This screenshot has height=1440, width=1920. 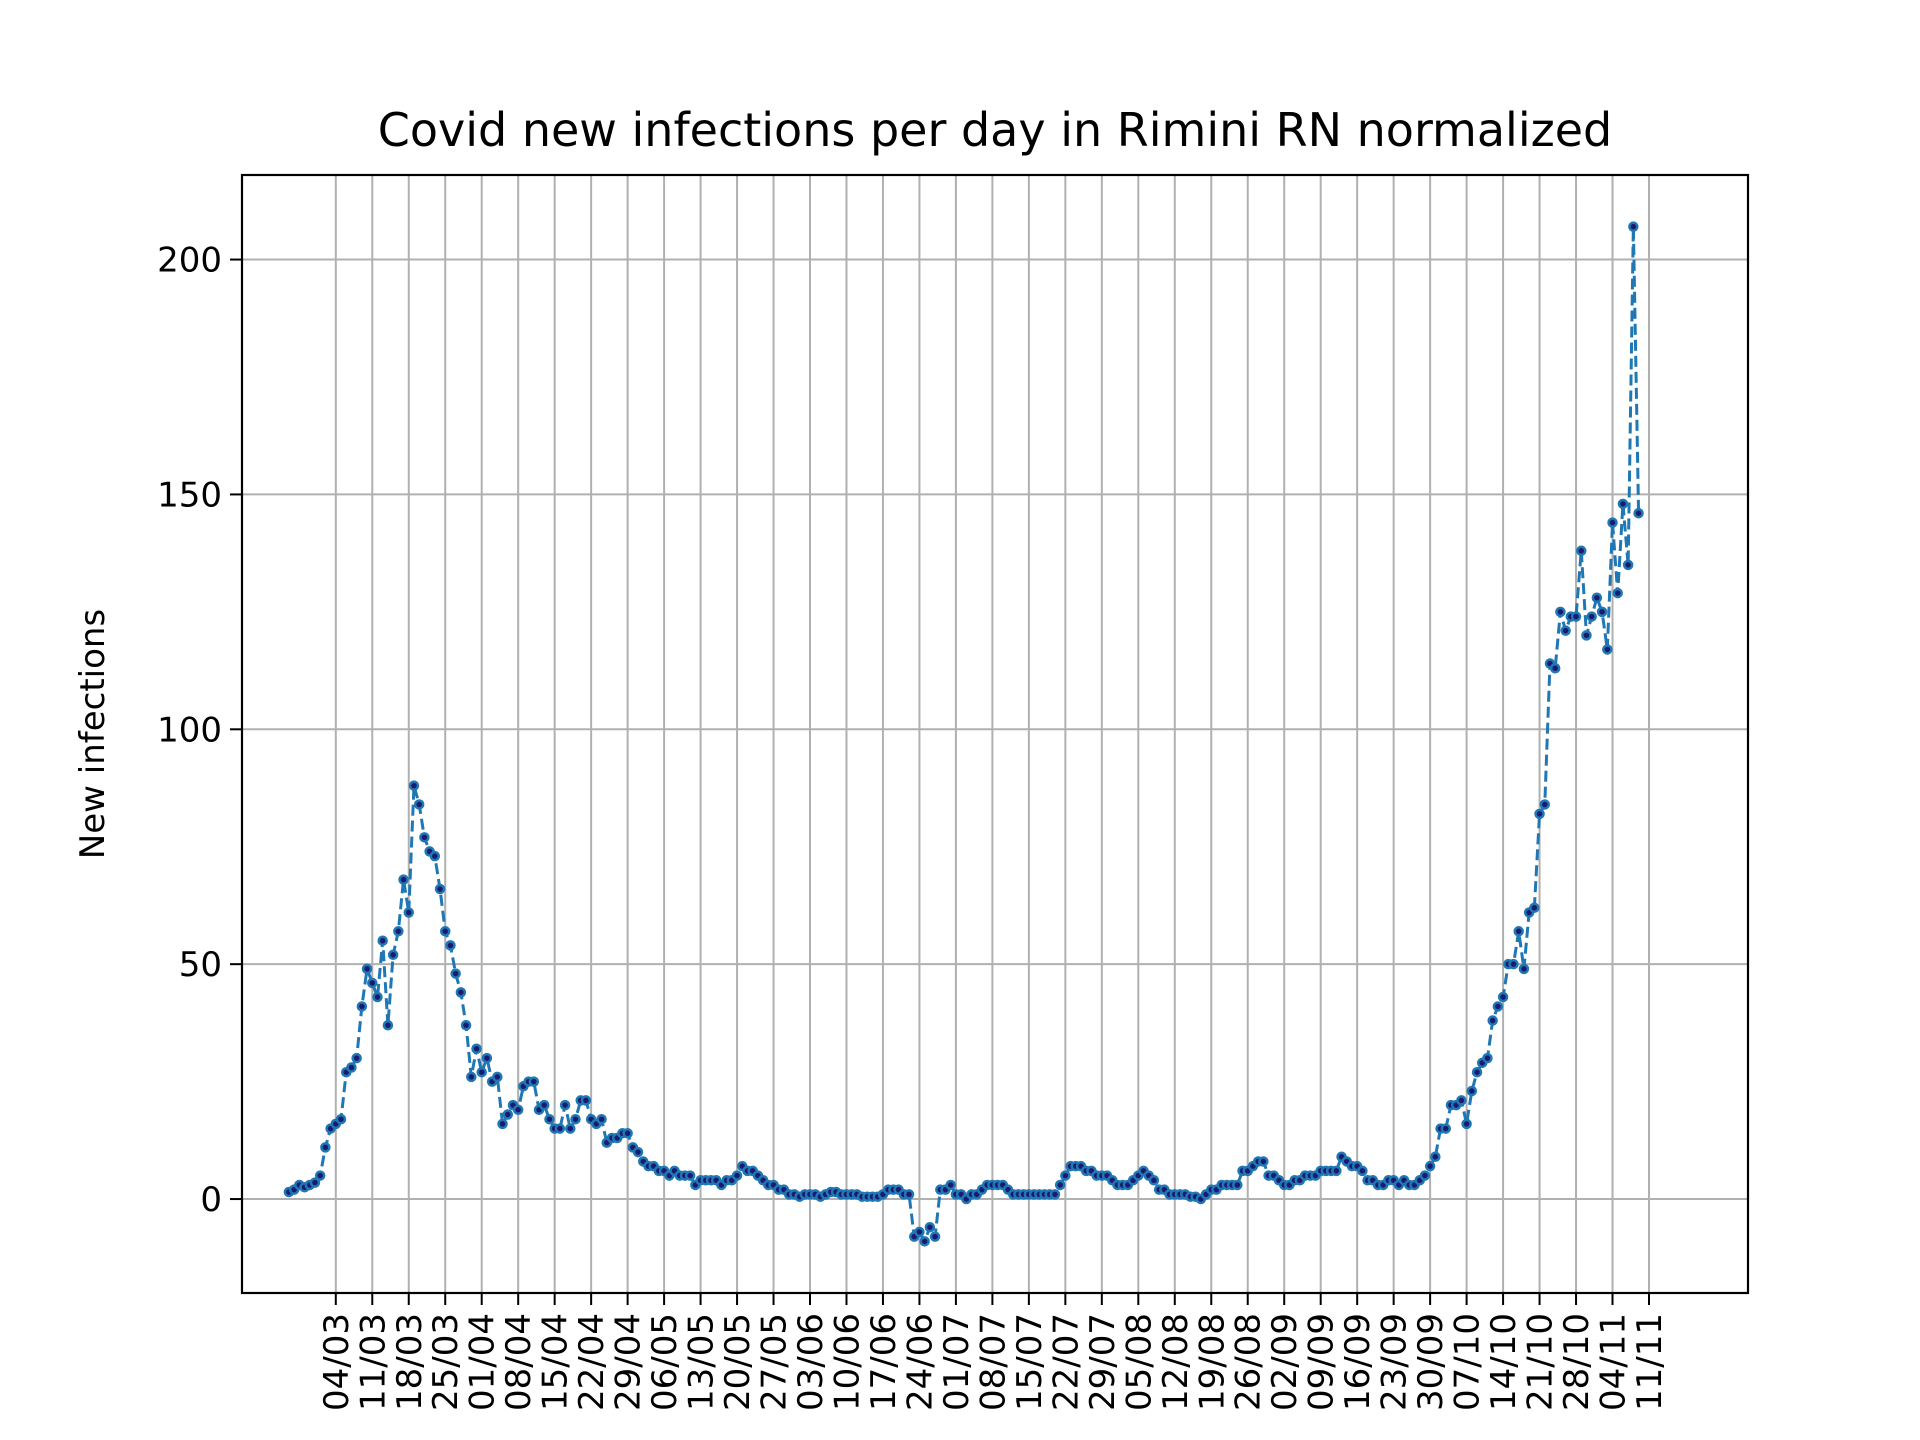 I want to click on x-tick-label: 29/07, so click(x=1103, y=1362).